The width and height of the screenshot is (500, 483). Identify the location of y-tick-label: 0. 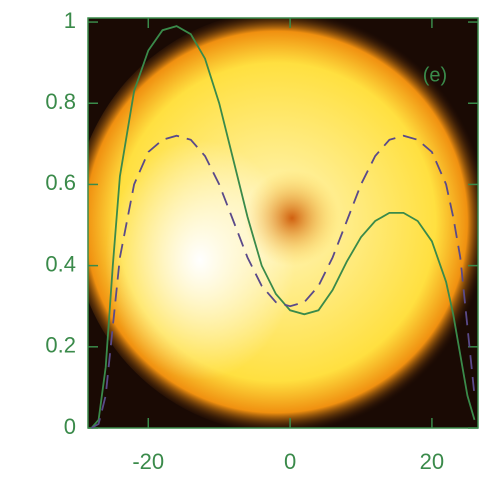
(70, 426).